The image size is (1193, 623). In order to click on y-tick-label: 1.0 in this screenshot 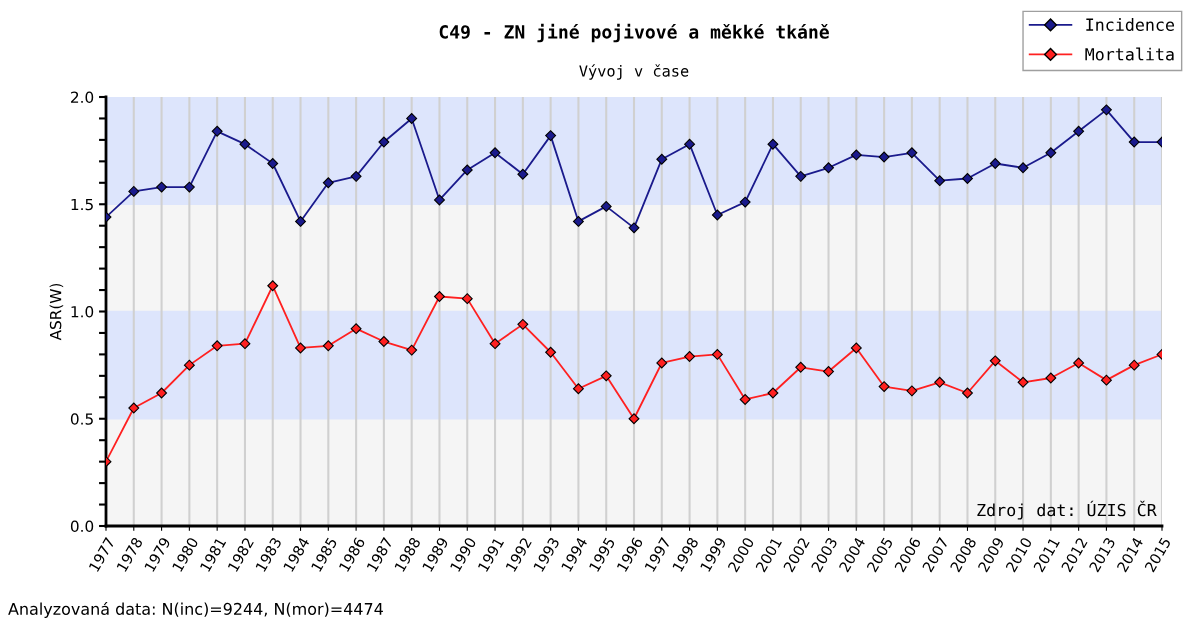, I will do `click(82, 311)`.